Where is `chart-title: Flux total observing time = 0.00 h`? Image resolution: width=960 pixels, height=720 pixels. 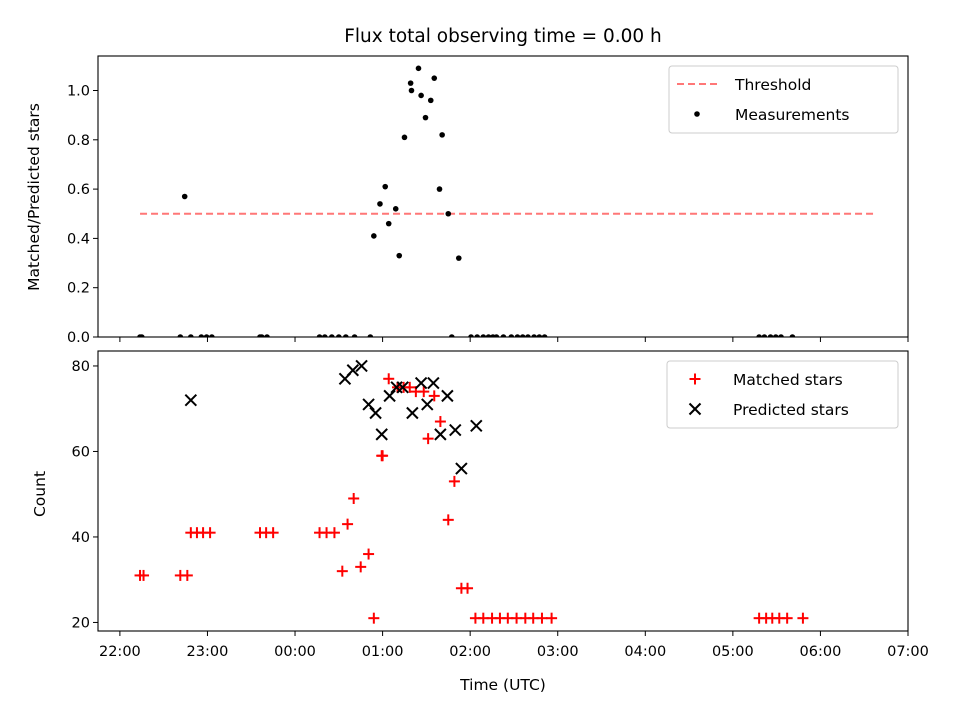 chart-title: Flux total observing time = 0.00 h is located at coordinates (503, 36).